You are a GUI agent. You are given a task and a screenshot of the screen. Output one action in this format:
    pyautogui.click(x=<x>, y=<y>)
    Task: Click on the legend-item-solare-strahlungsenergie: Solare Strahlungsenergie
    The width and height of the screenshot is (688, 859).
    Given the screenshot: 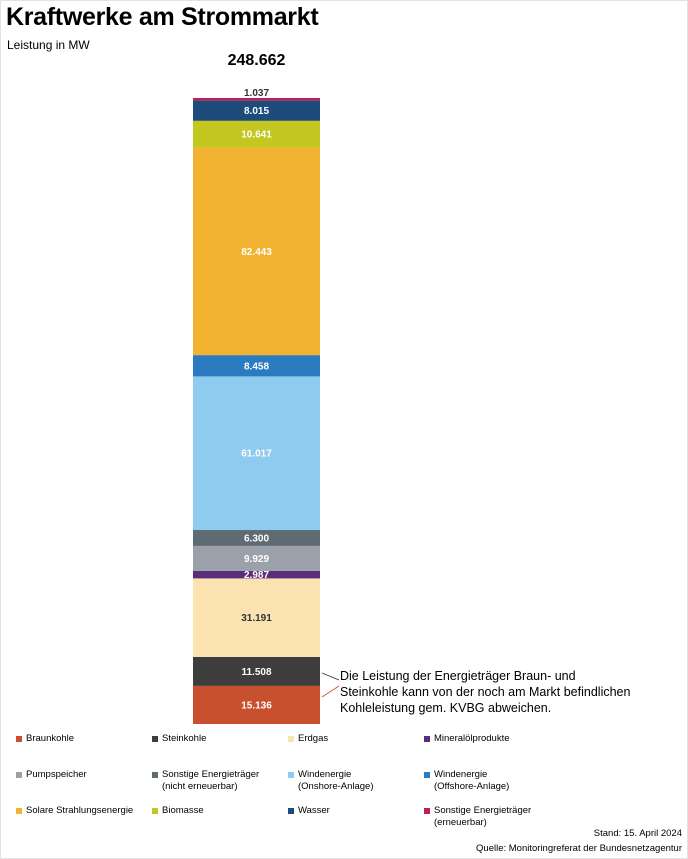 What is the action you would take?
    pyautogui.click(x=74, y=811)
    